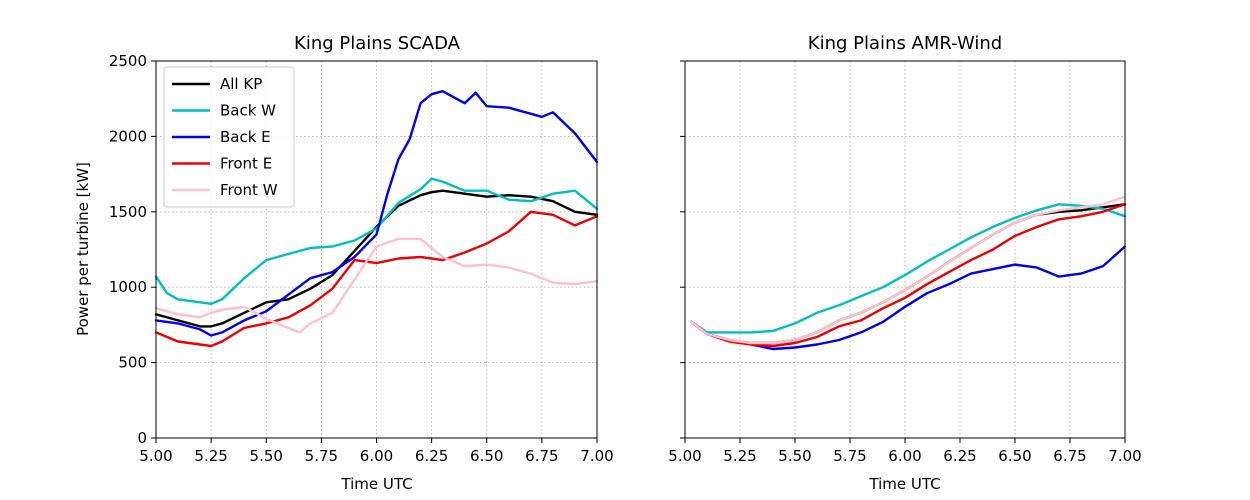 This screenshot has height=500, width=1250. What do you see at coordinates (377, 43) in the screenshot?
I see `scada-title: King Plains SCADA` at bounding box center [377, 43].